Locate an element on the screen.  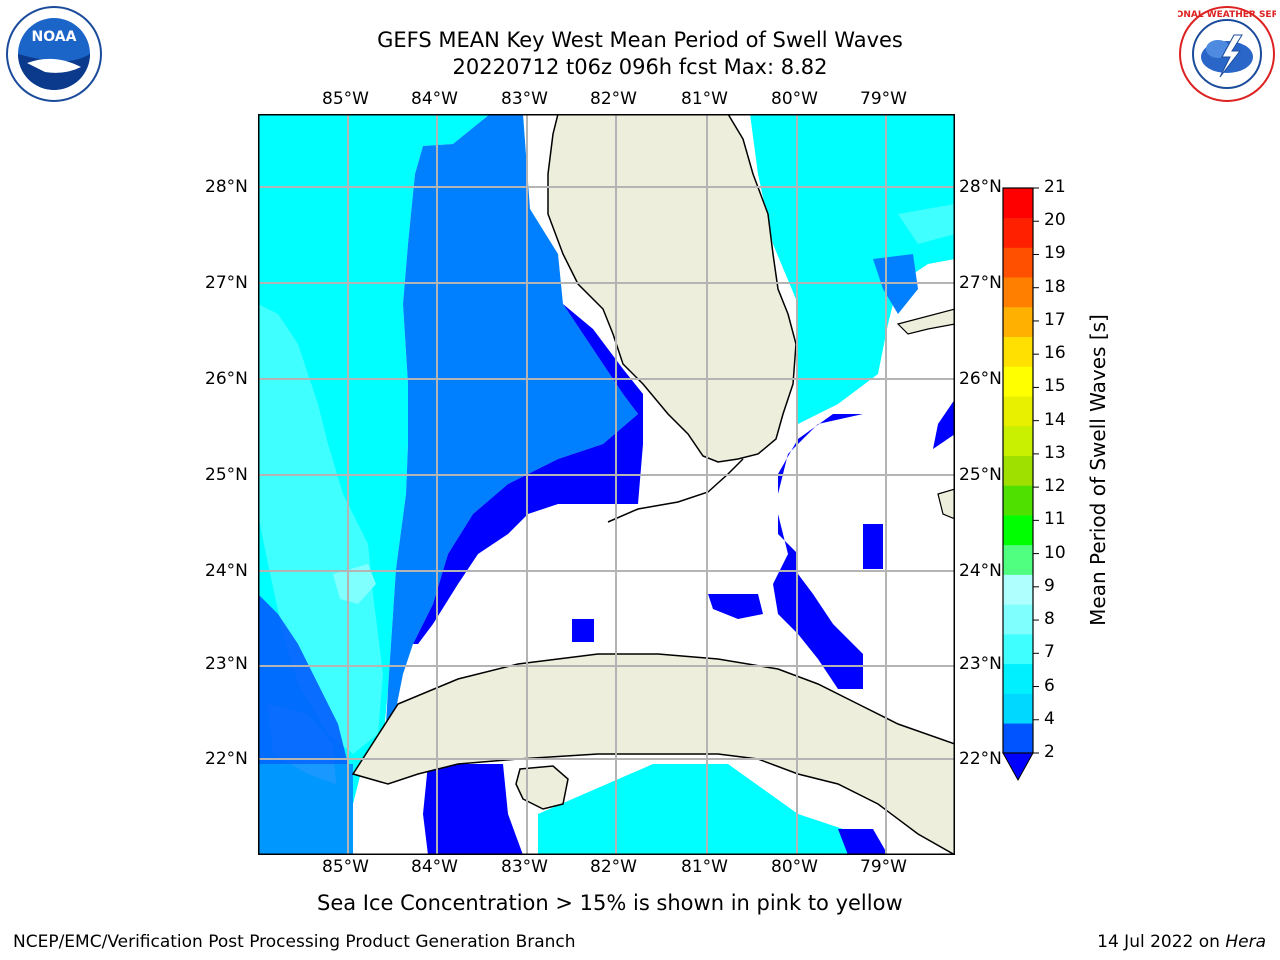
footer-date: 14 Jul 2022 on Hera is located at coordinates (1181, 942).